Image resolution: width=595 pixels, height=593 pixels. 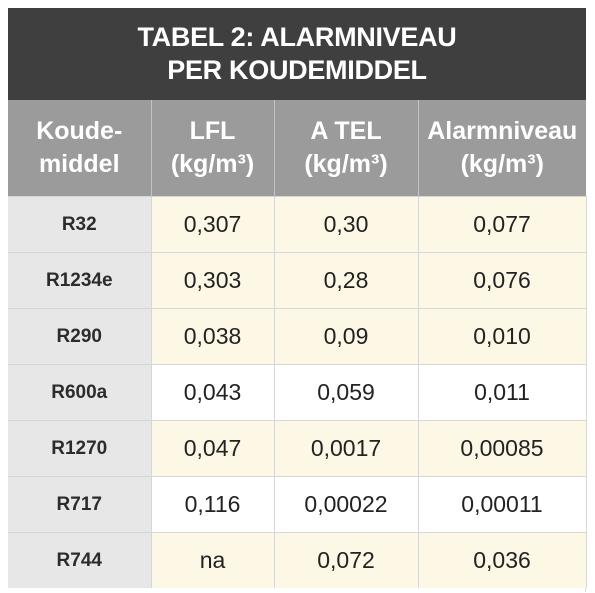 I want to click on atel-cell: 0,059, so click(x=346, y=392).